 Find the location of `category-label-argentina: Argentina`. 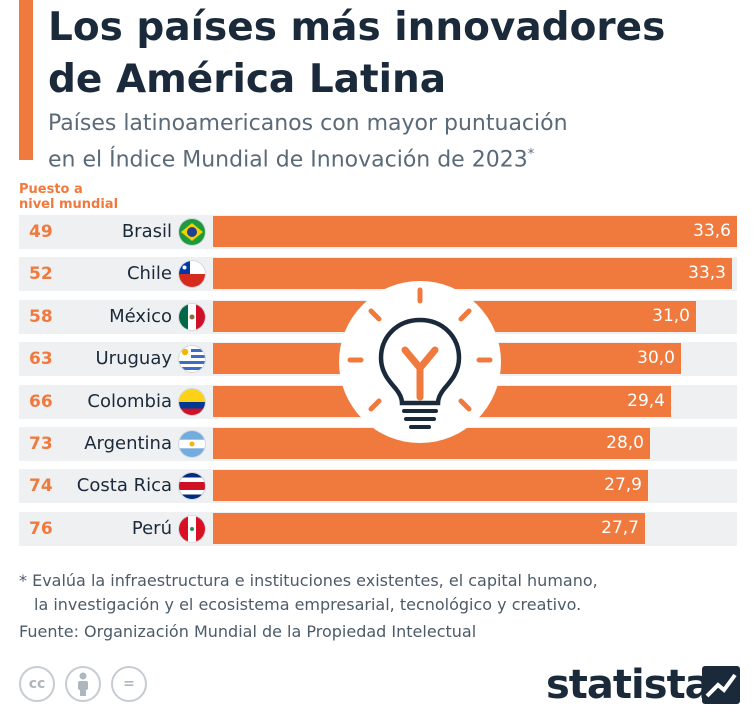

category-label-argentina: Argentina is located at coordinates (128, 443).